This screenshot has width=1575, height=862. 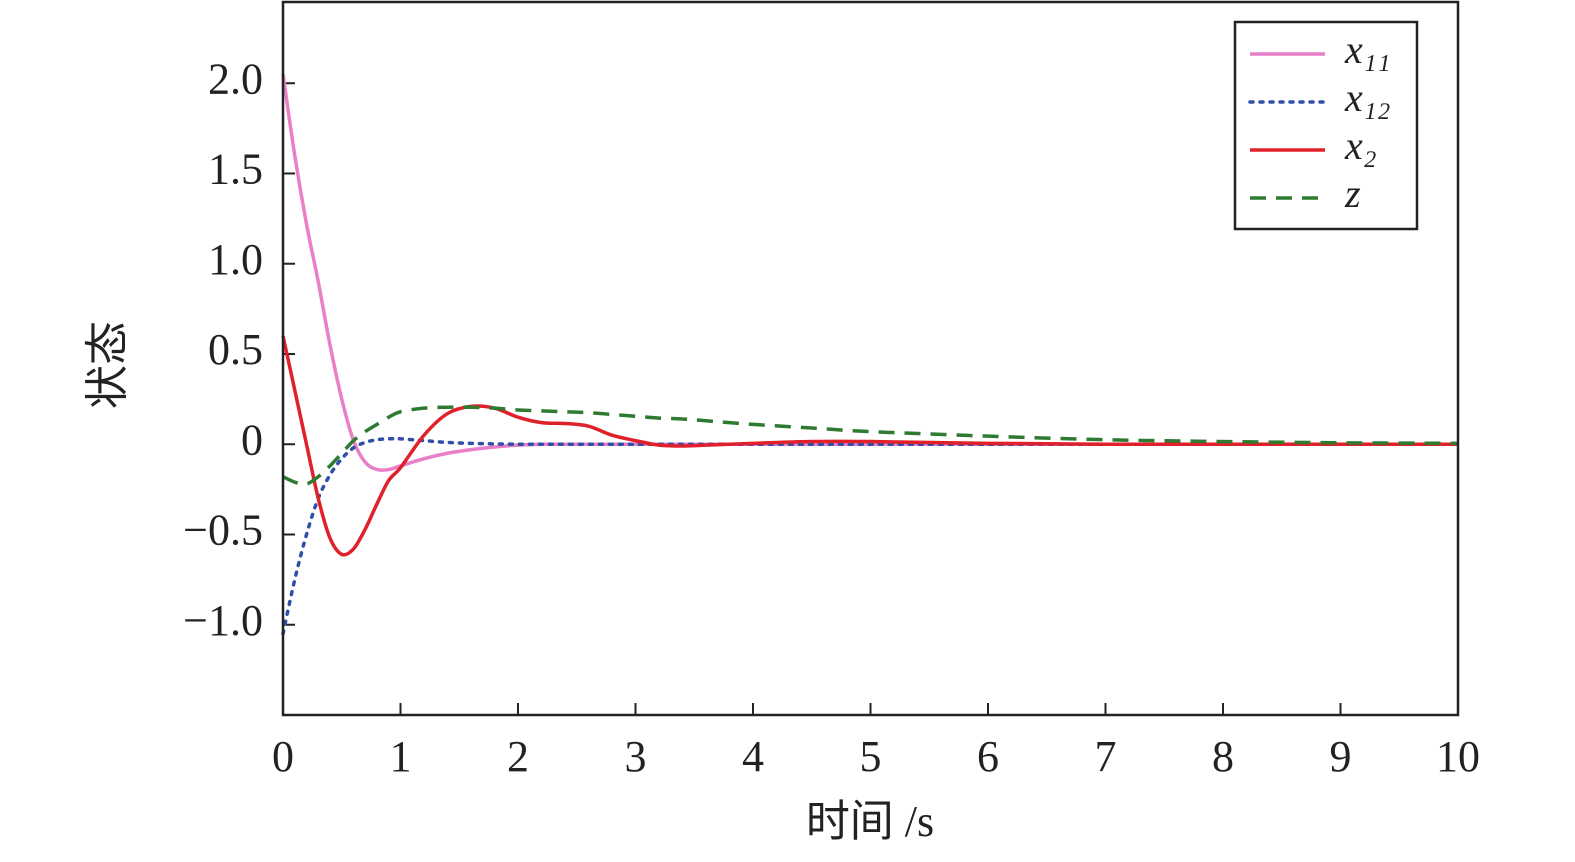 What do you see at coordinates (1341, 756) in the screenshot?
I see `x-tick-label: 9` at bounding box center [1341, 756].